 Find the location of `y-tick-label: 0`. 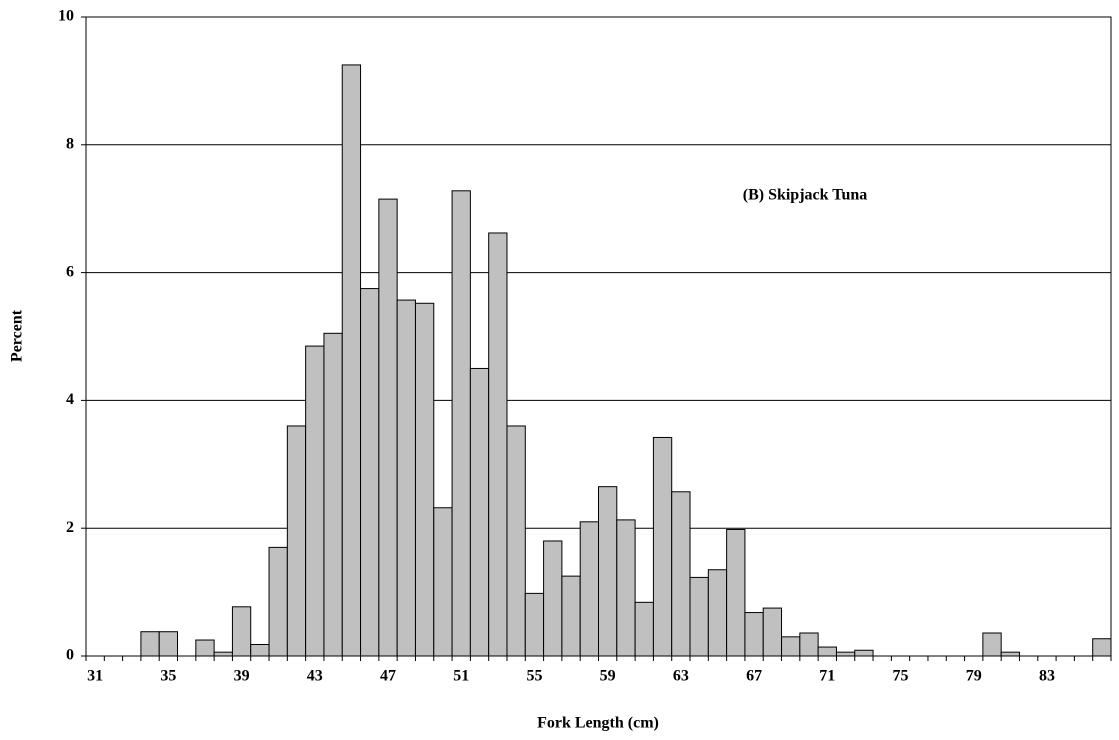

y-tick-label: 0 is located at coordinates (70, 655).